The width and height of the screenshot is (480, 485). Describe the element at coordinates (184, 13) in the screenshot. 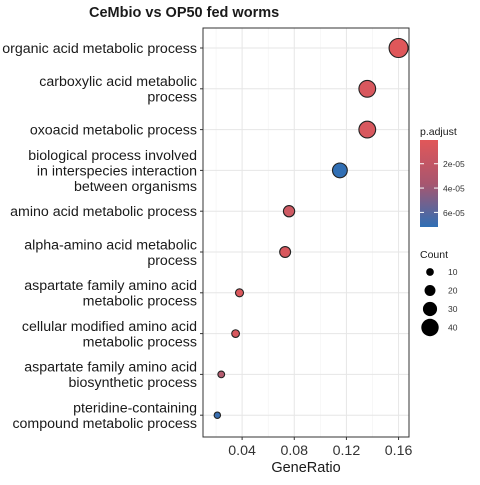

I see `chart-title: CeMbio vs OP50 fed worms` at that location.